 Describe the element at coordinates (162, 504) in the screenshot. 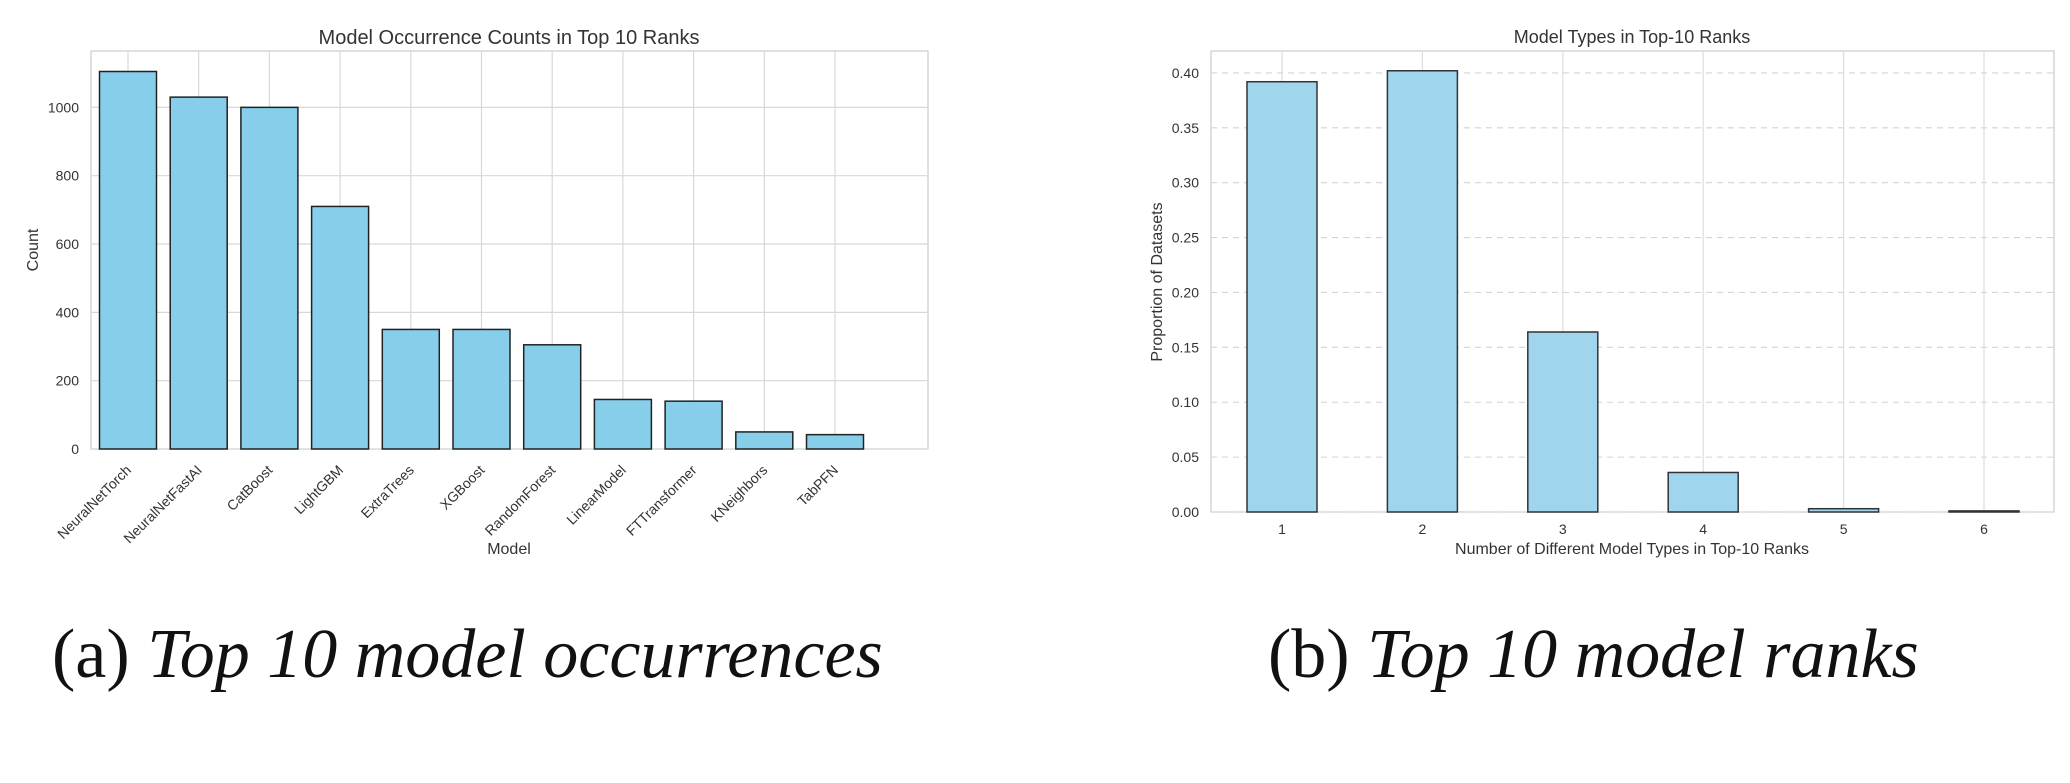

I see `chart-a-x-tick-label: NeuralNetFastAI` at that location.